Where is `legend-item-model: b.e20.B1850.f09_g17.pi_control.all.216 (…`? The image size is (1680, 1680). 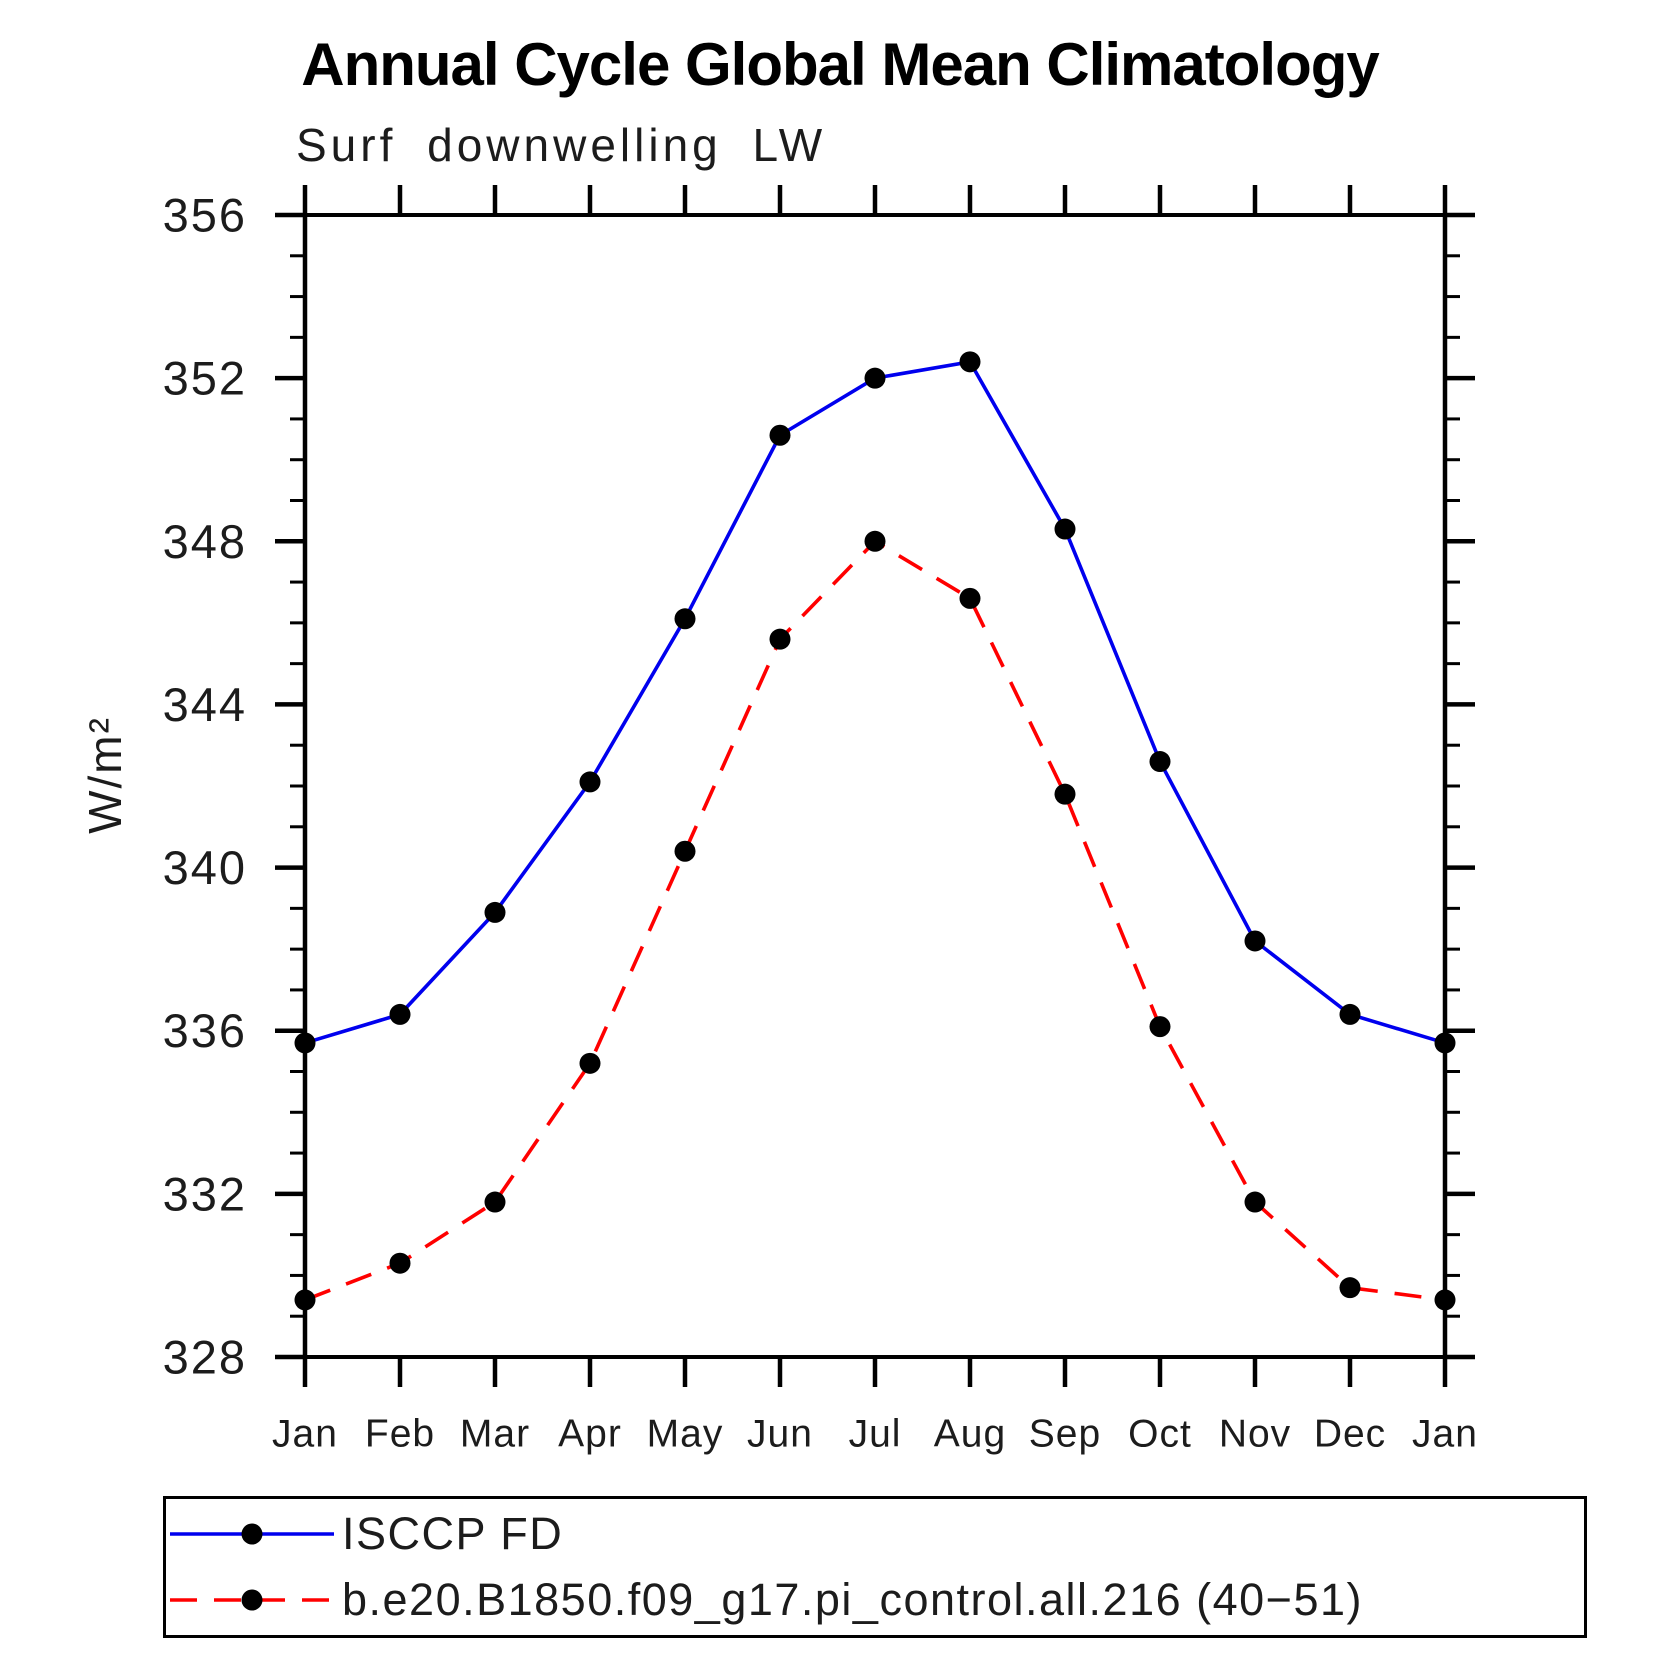
legend-item-model: b.e20.B1850.f09_g17.pi_control.all.216 (… is located at coordinates (875, 1600).